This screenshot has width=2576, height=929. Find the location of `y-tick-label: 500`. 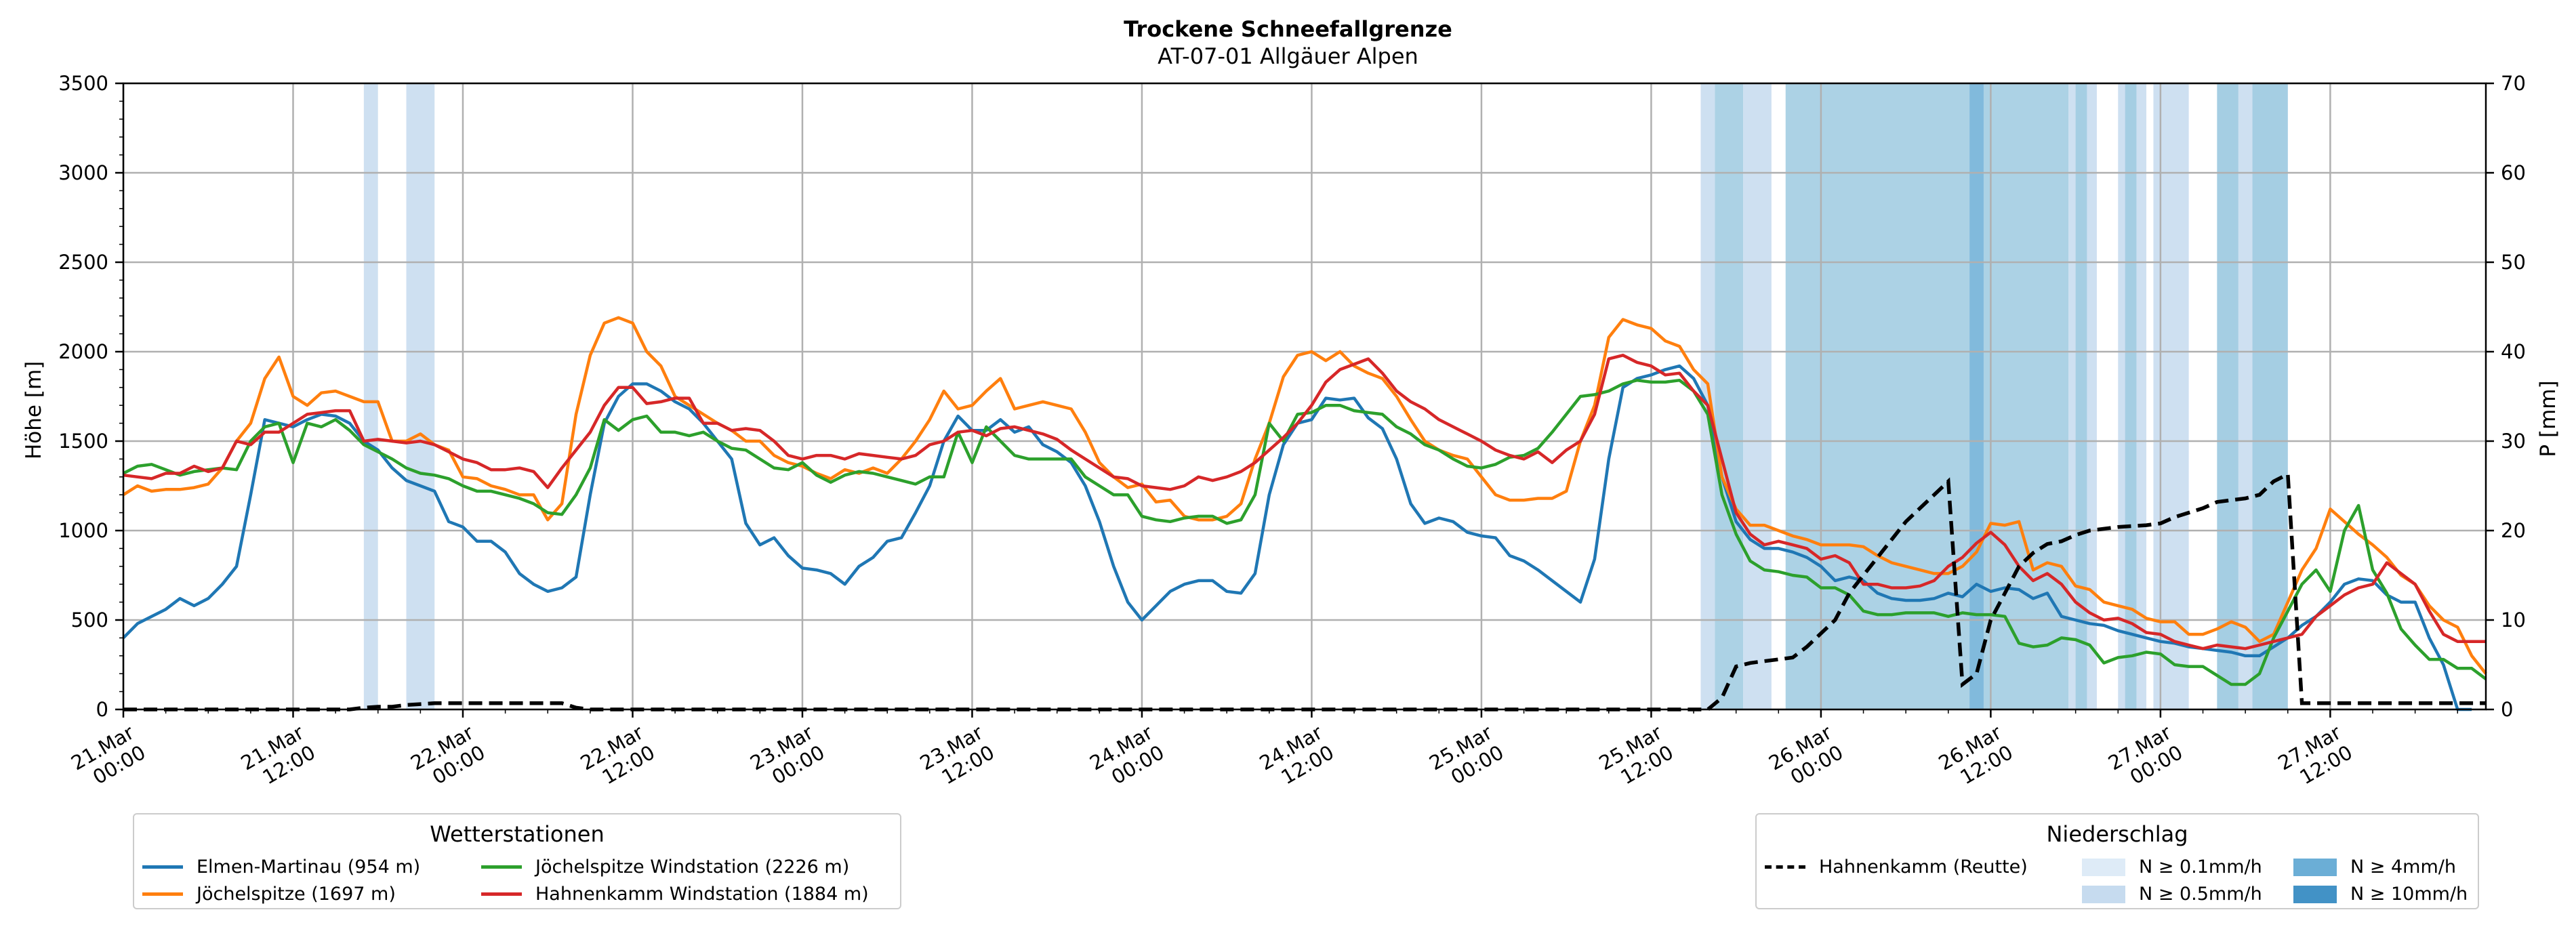

y-tick-label: 500 is located at coordinates (90, 620).